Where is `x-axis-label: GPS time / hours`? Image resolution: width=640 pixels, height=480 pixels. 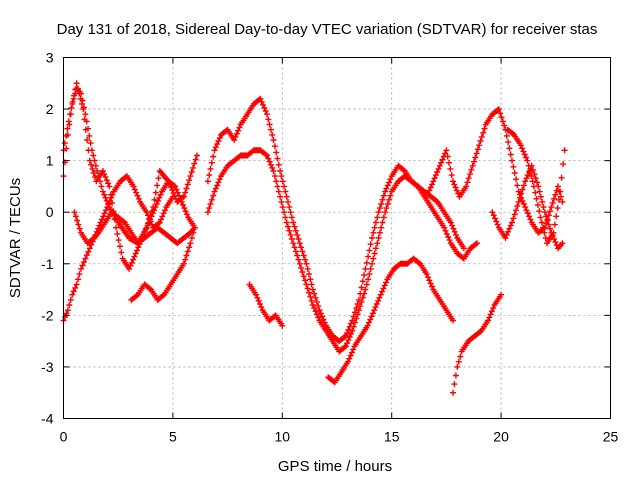 x-axis-label: GPS time / hours is located at coordinates (335, 466).